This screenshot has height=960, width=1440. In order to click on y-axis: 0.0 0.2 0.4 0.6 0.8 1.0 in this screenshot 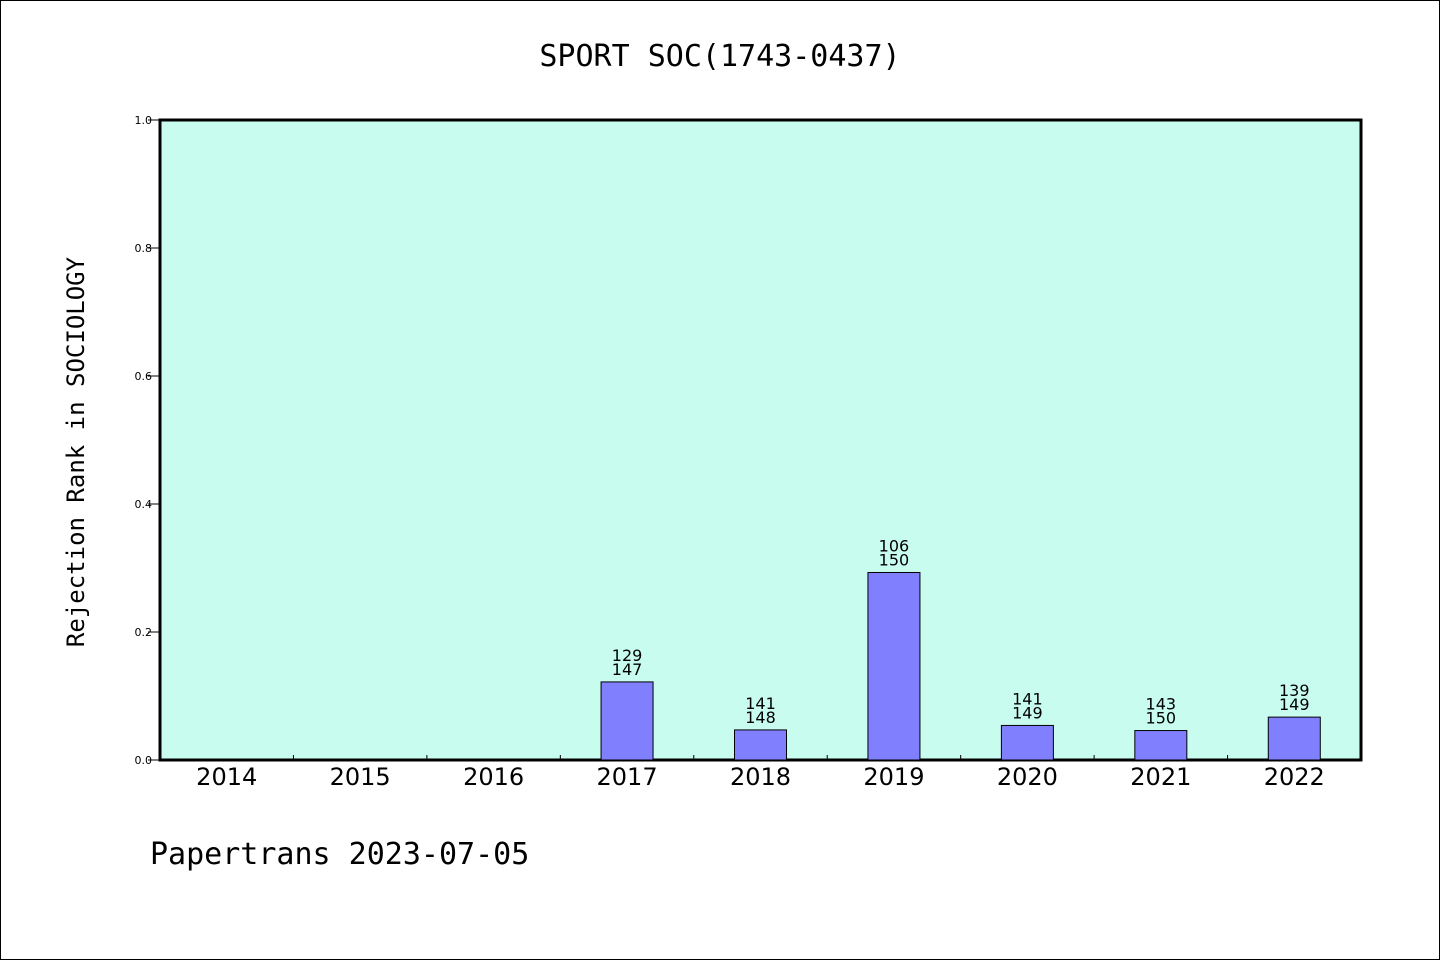, I will do `click(147, 440)`.